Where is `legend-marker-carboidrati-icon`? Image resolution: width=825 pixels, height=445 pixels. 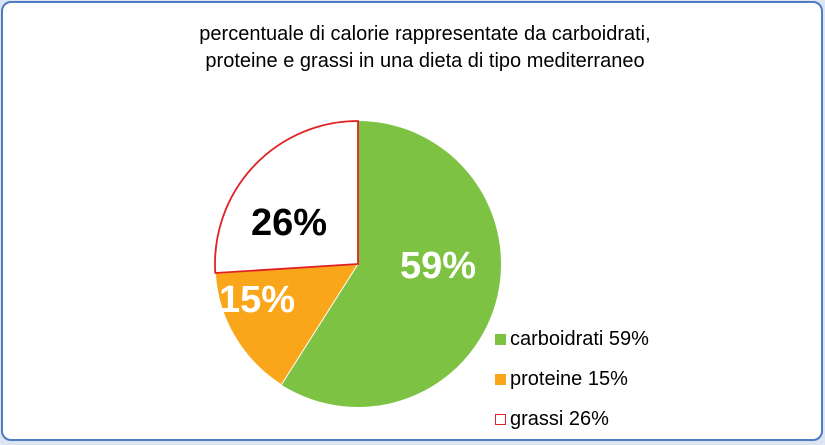
legend-marker-carboidrati-icon is located at coordinates (500, 339).